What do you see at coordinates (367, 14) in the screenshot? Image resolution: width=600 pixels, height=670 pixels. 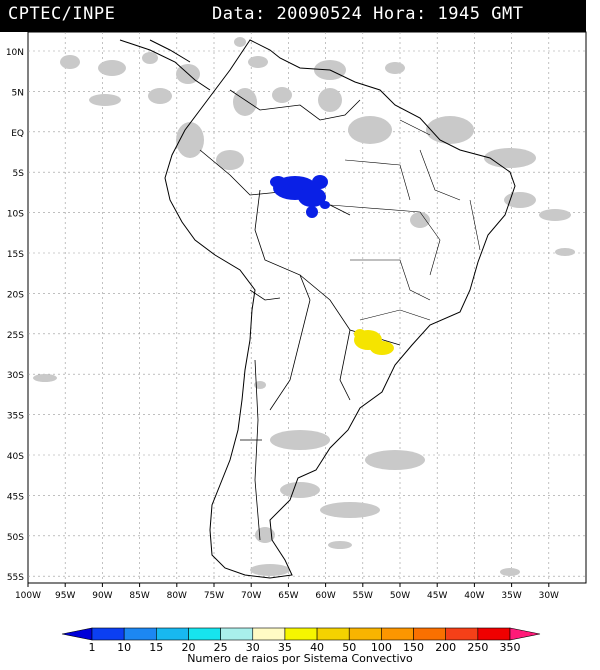 I see `timestamp: Data: 20090524 Hora: 1945 GMT` at bounding box center [367, 14].